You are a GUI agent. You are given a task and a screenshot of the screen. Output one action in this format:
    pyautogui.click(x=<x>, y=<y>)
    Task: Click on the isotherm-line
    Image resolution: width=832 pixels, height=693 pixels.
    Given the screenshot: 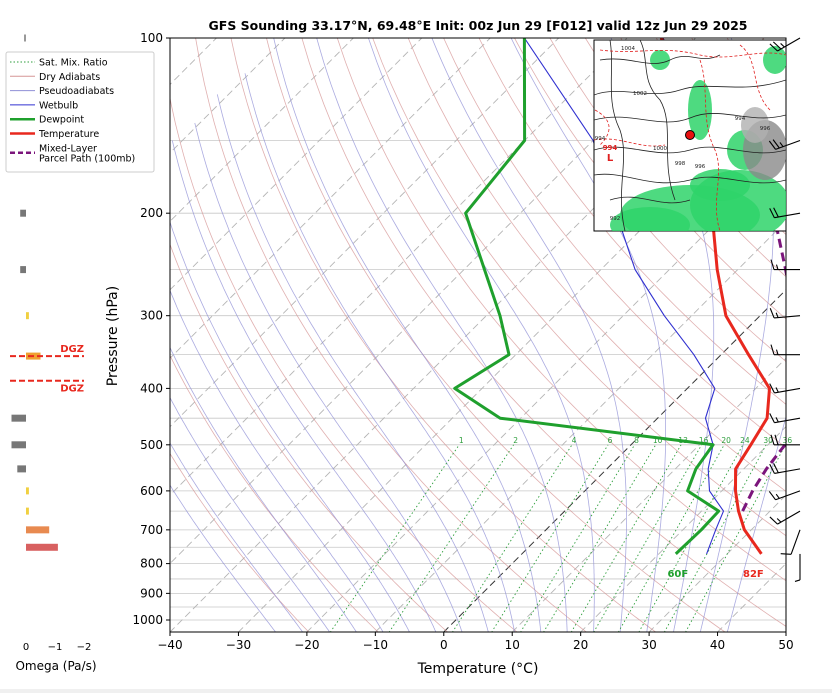 What is the action you would take?
    pyautogui.click(x=809, y=335)
    